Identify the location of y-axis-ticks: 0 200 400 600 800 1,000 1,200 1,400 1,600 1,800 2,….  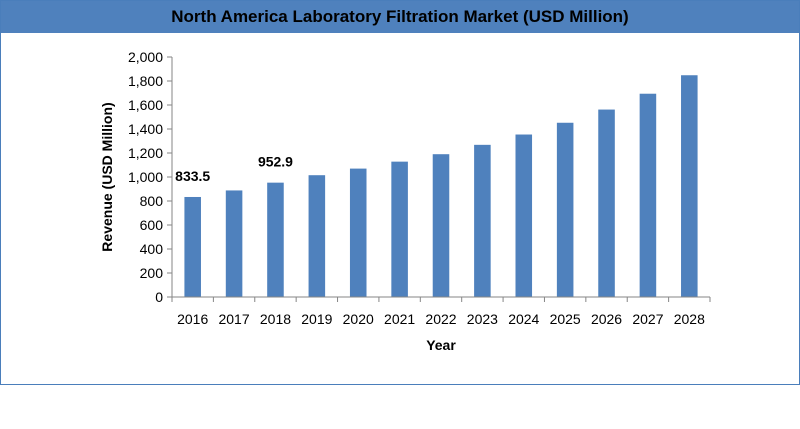
(150, 177).